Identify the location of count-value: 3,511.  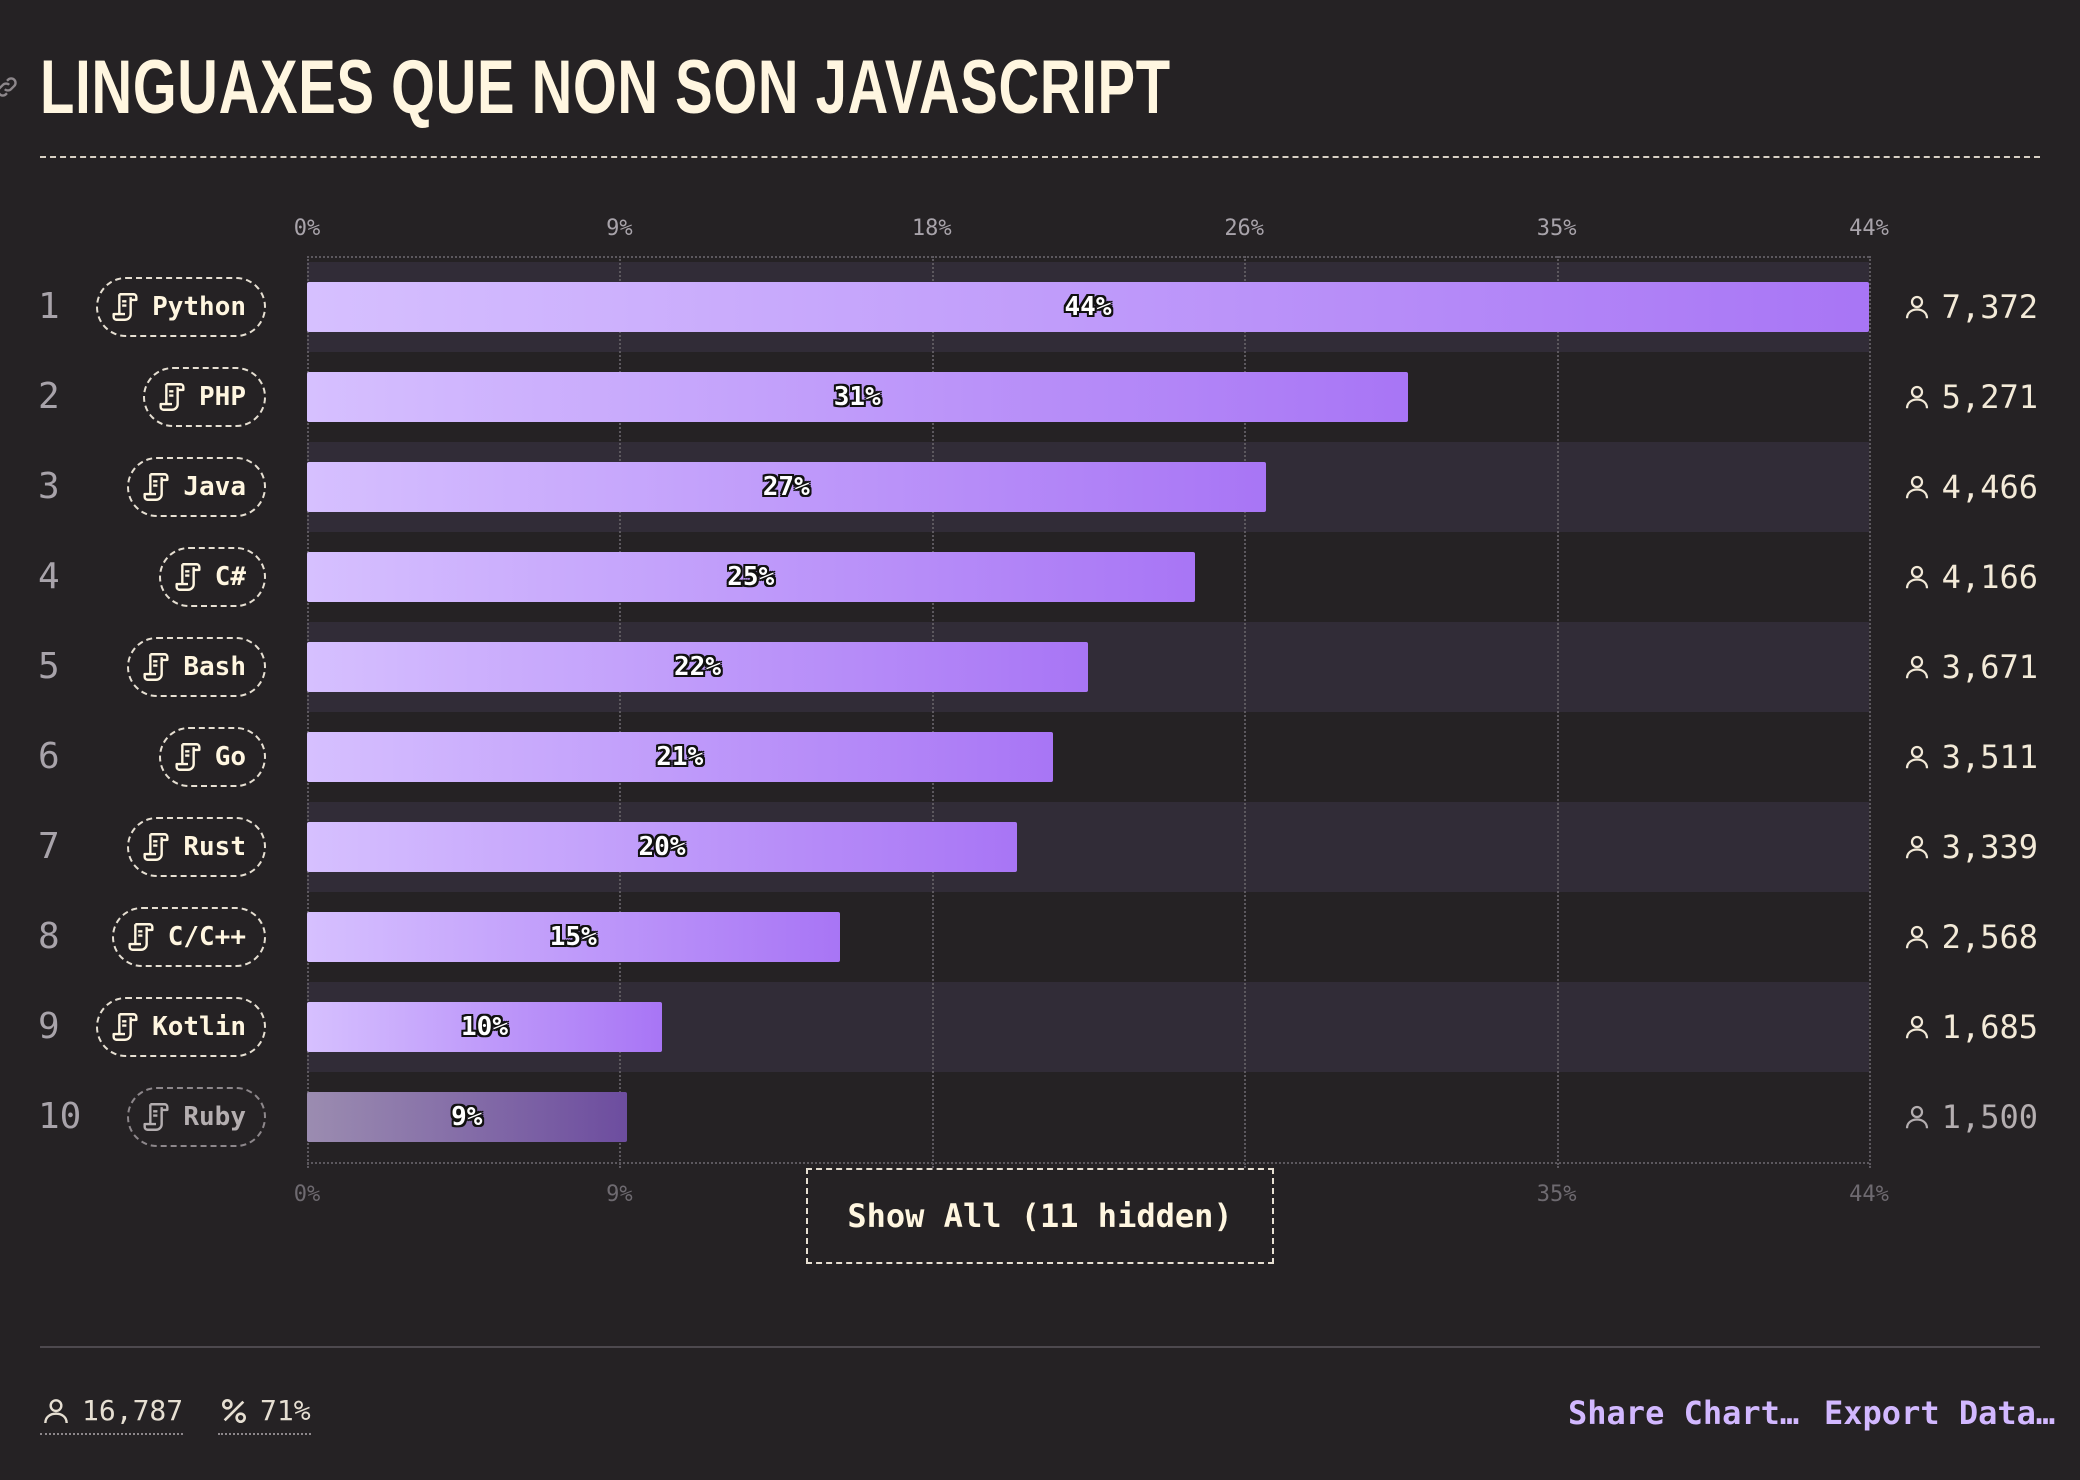
(1989, 757).